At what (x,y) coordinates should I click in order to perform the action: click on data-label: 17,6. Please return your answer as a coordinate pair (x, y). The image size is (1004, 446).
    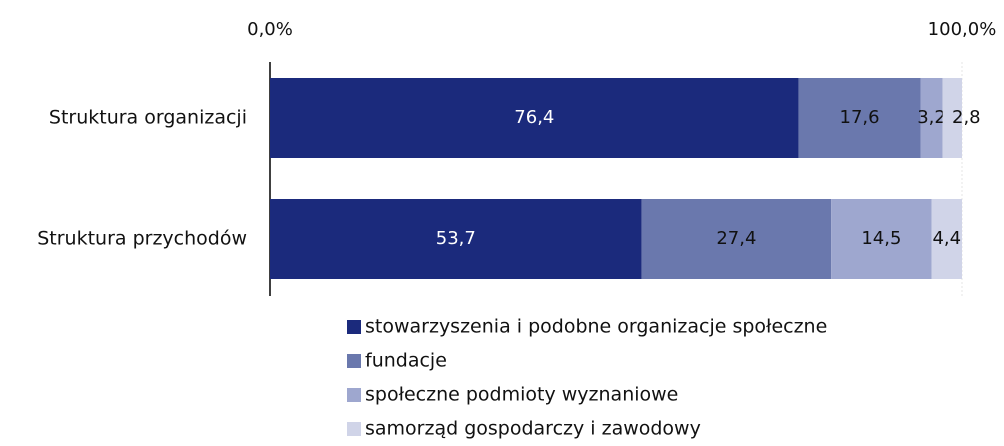
    Looking at the image, I should click on (860, 117).